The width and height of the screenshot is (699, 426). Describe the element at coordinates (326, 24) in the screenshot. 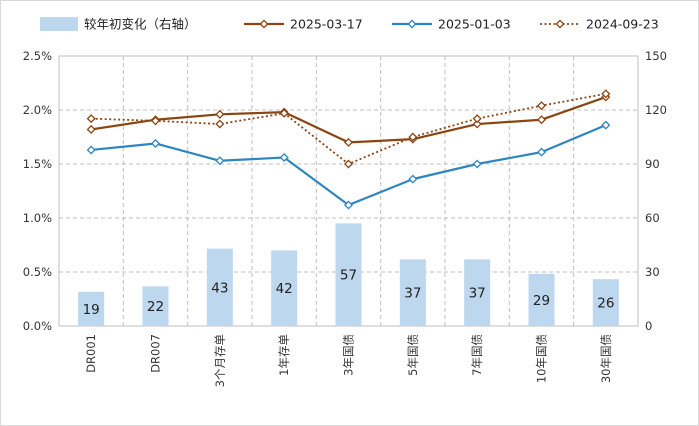

I see `legend-label-line: 2025-03-17` at that location.